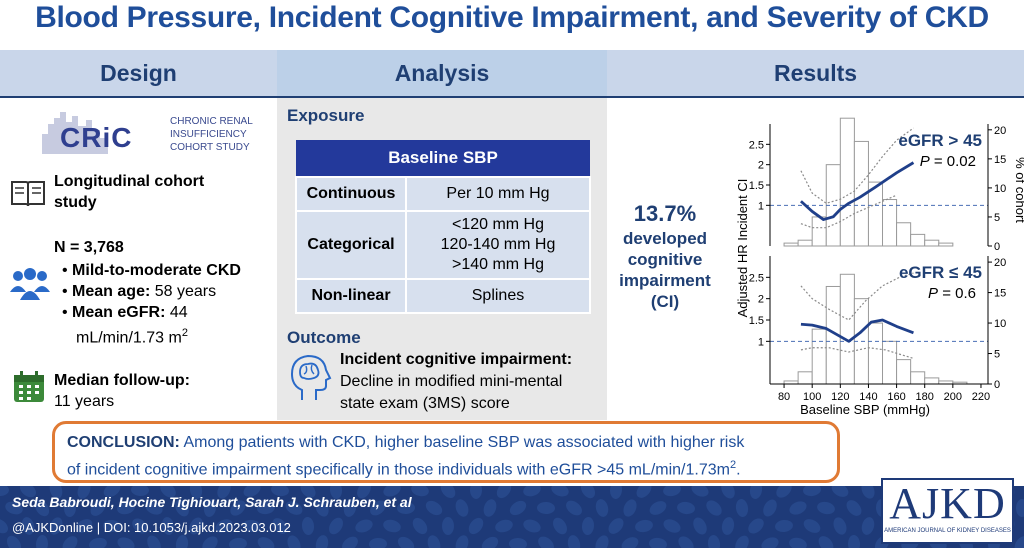 This screenshot has height=548, width=1024. I want to click on bullet-item: • Mild-to-moderate CKD, so click(151, 270).